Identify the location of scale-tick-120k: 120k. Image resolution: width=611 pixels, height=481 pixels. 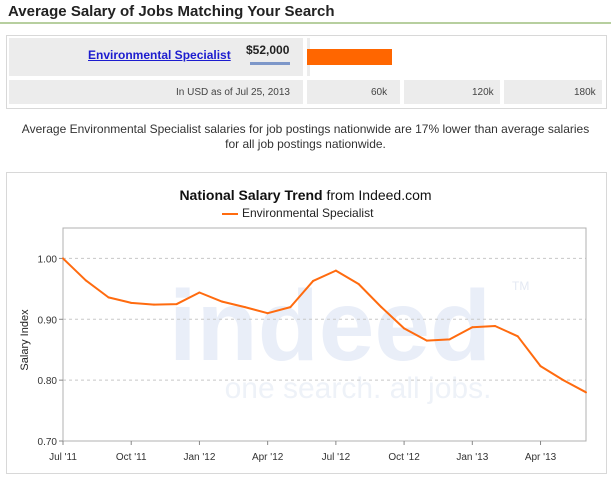
(483, 92).